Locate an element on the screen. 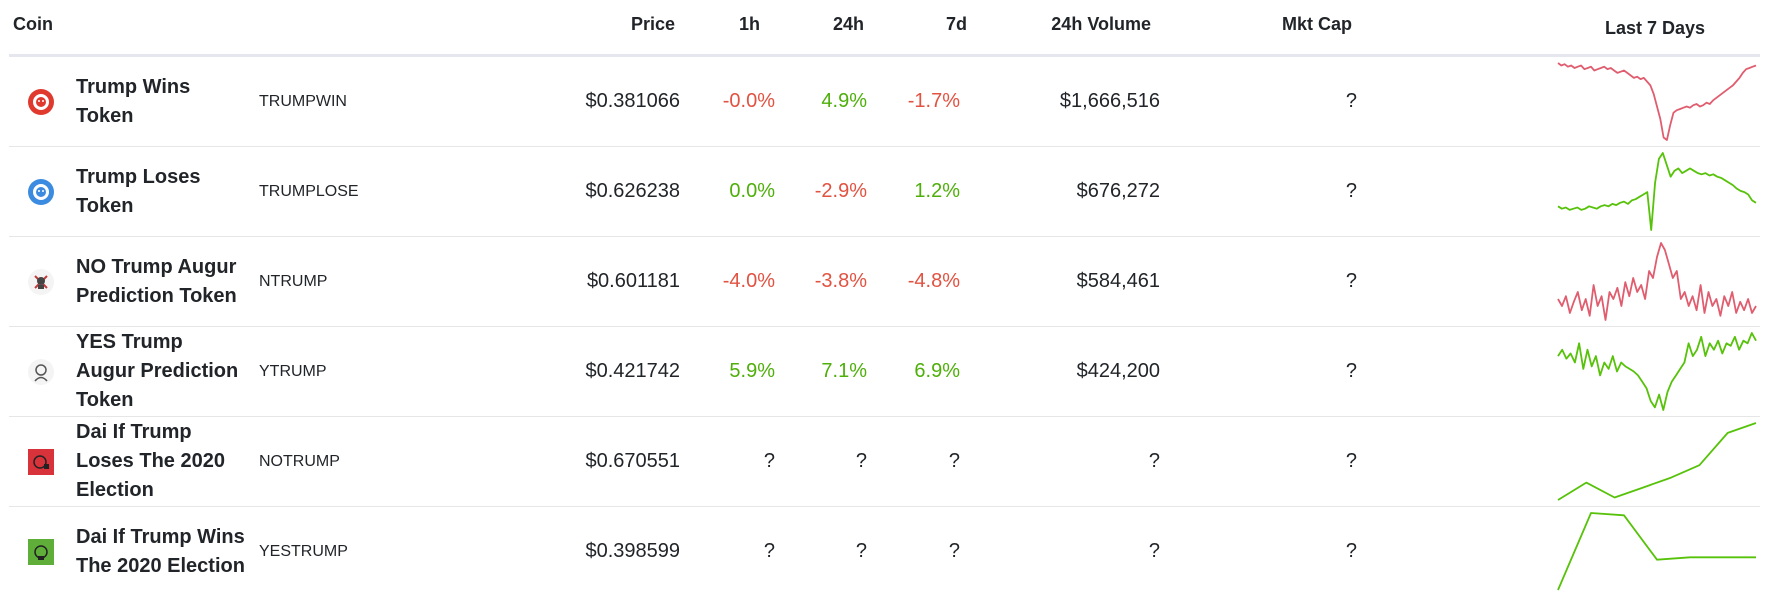  coin-name: YES Trump Augur Prediction Token is located at coordinates (157, 371).